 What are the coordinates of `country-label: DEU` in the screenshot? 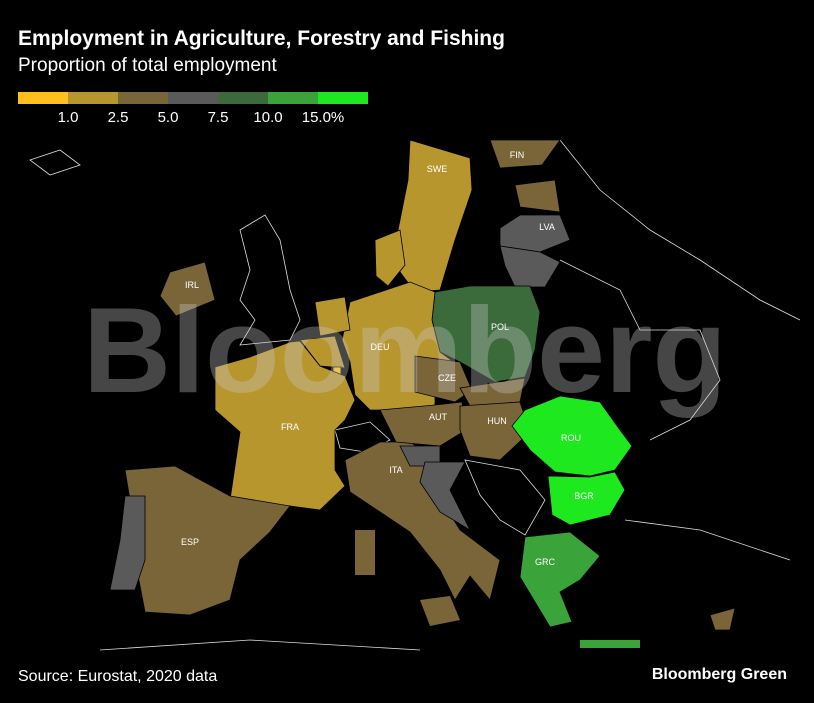 It's located at (379, 347).